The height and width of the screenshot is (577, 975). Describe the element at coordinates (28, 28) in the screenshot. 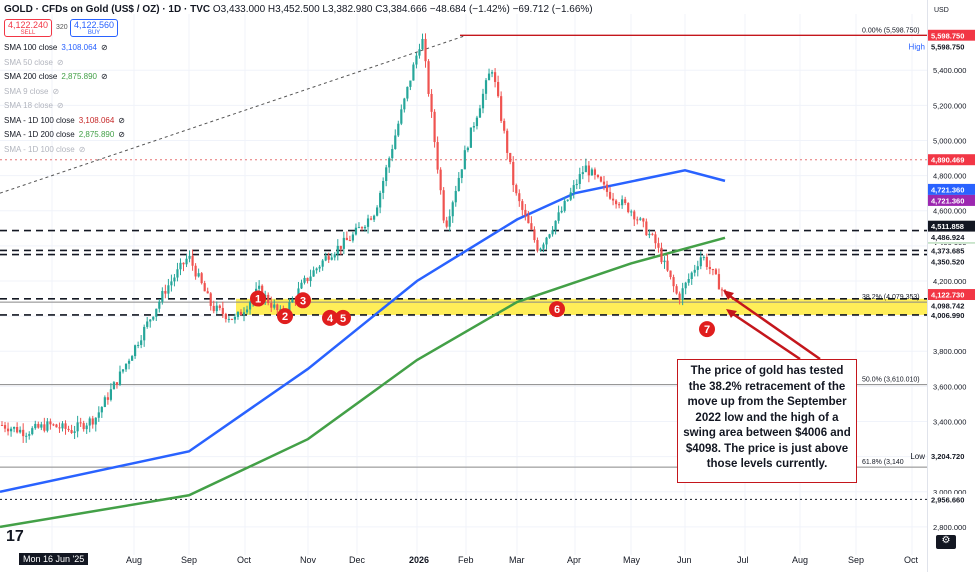

I see `sell-button: 4,122.240 SELL` at that location.